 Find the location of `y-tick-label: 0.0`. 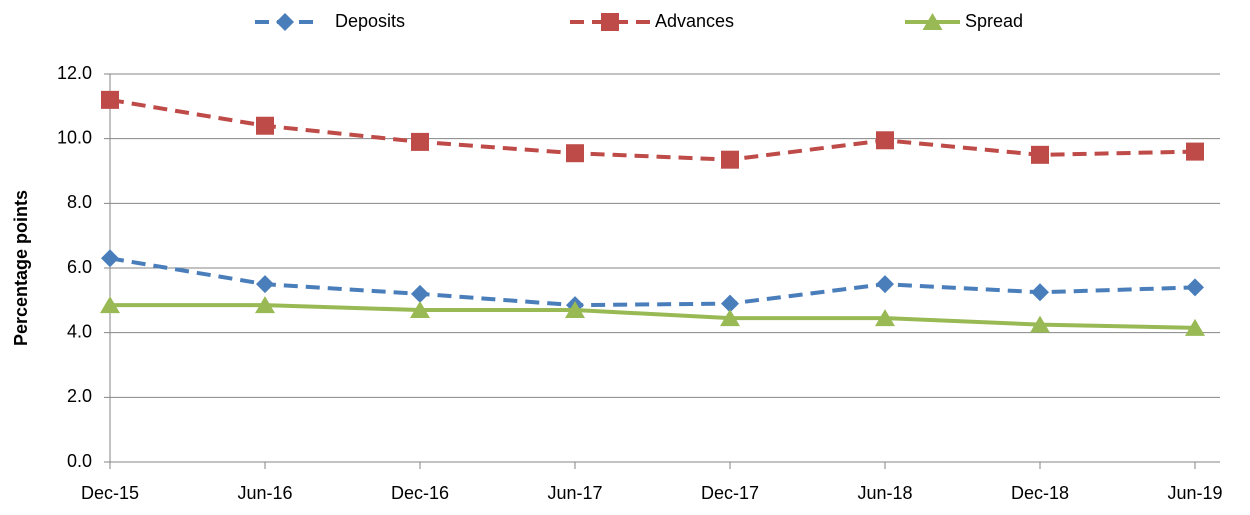

y-tick-label: 0.0 is located at coordinates (79, 461).